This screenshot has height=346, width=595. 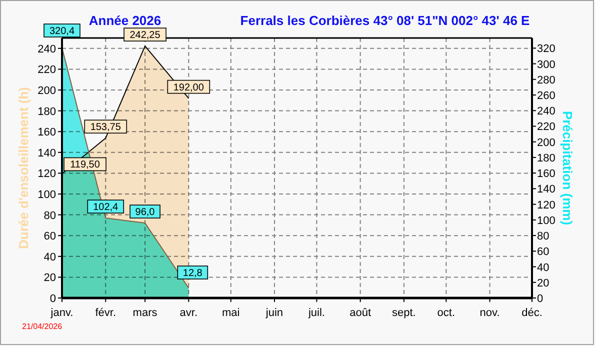 I want to click on y-tick-label: 60, so click(x=50, y=236).